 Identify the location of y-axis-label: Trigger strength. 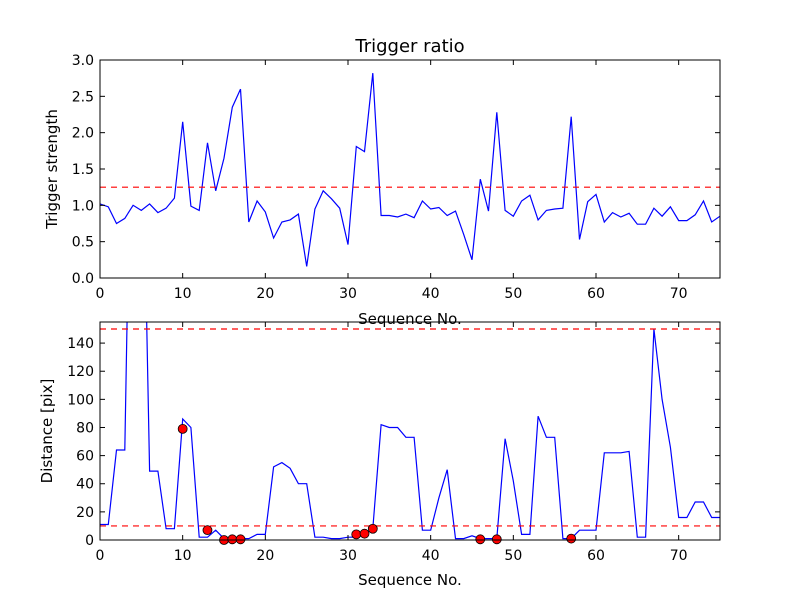
(52, 169).